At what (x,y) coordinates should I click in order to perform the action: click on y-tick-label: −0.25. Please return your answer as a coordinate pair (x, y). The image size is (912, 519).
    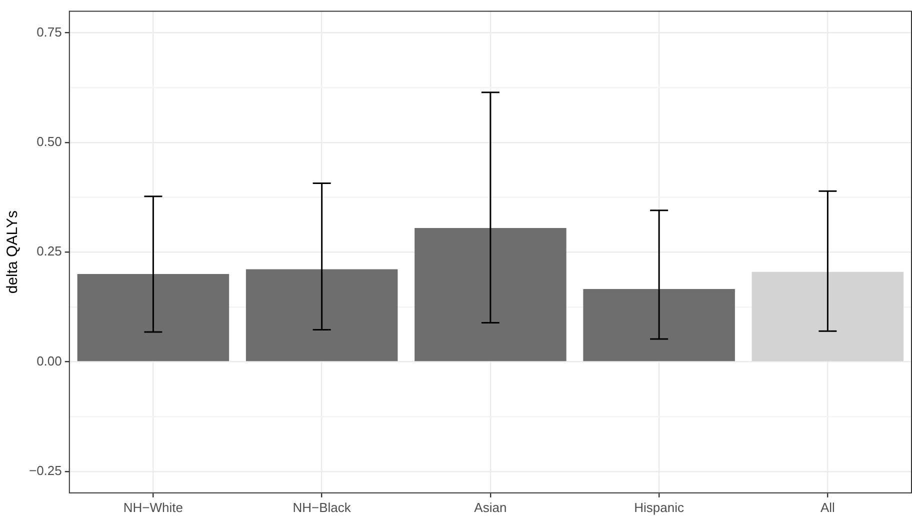
    Looking at the image, I should click on (45, 470).